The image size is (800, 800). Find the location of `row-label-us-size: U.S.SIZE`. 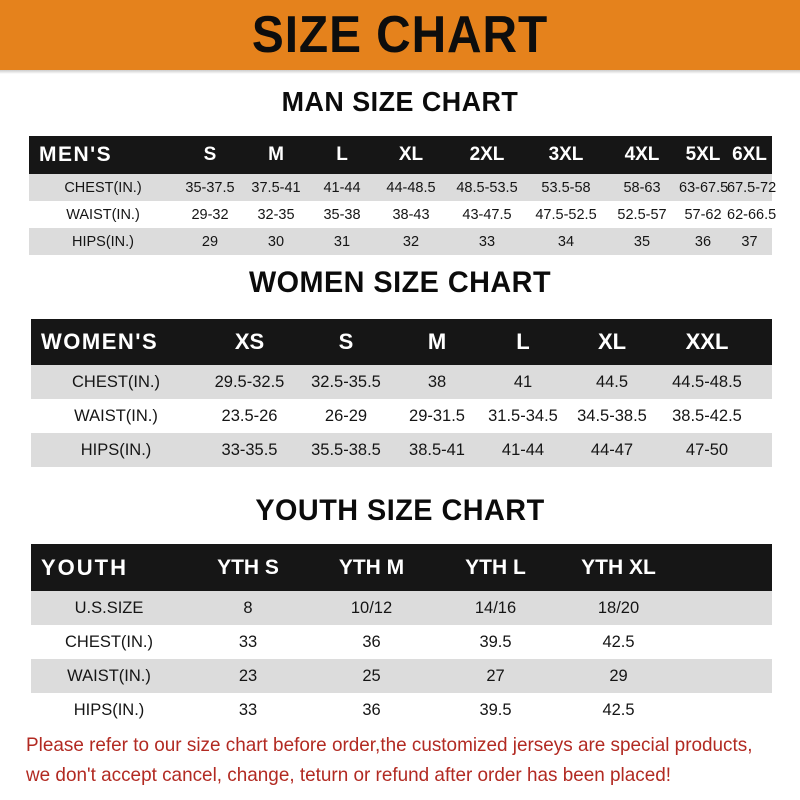

row-label-us-size: U.S.SIZE is located at coordinates (109, 607).